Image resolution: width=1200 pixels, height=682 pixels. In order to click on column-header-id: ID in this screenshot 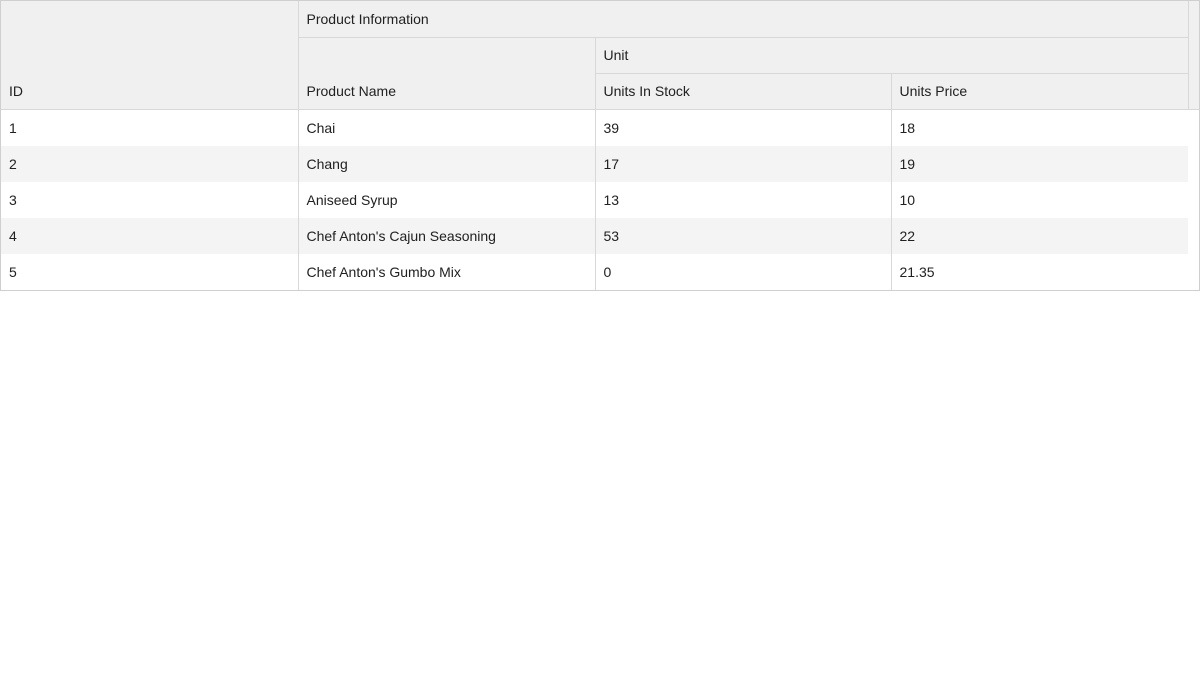, I will do `click(150, 55)`.